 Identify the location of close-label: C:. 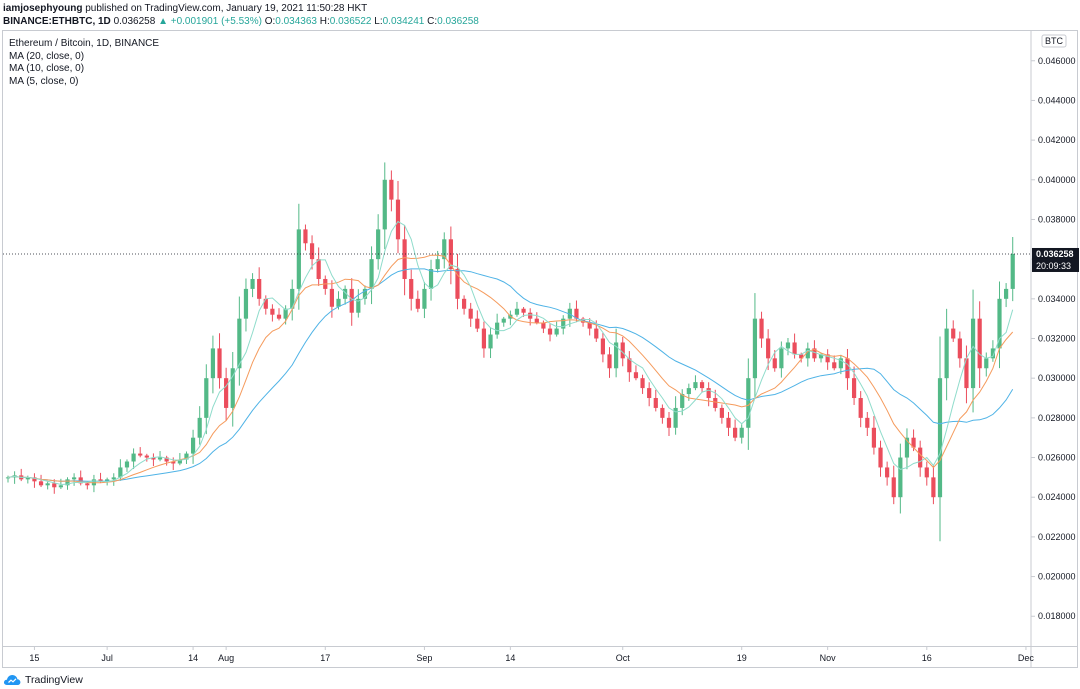
(432, 21).